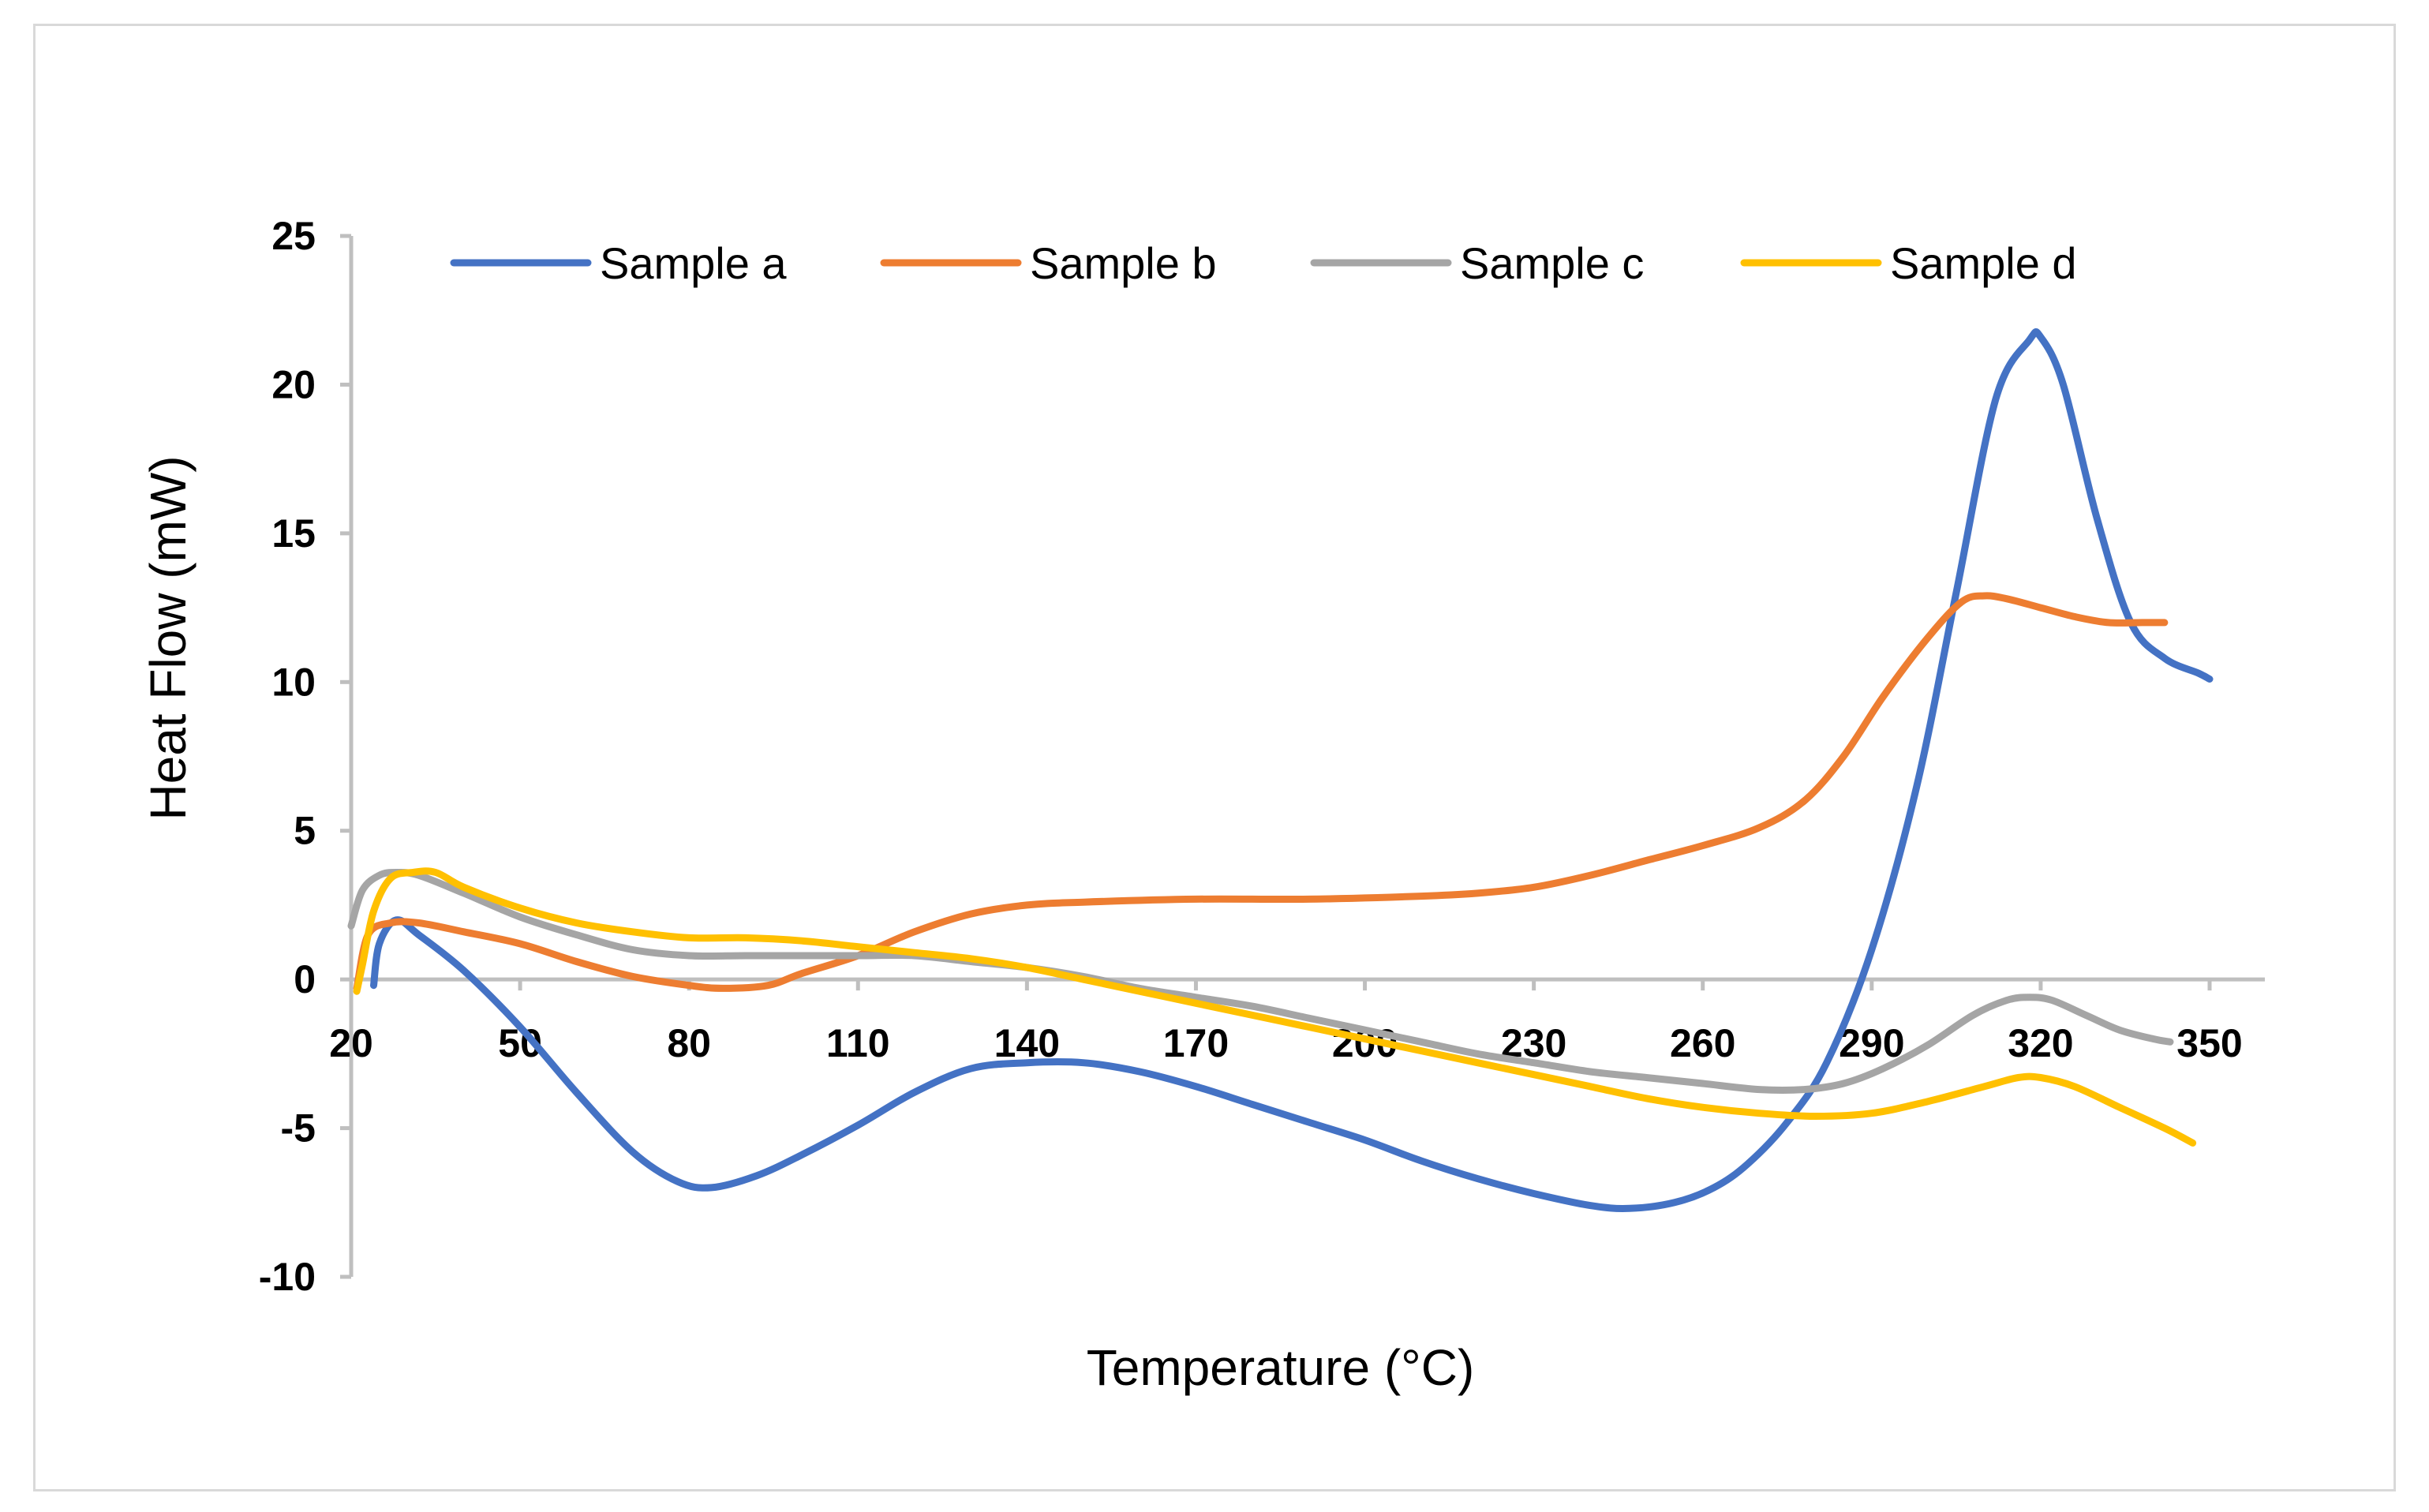 This screenshot has width=2429, height=1512. Describe the element at coordinates (351, 1043) in the screenshot. I see `x-tick-label: 20` at that location.